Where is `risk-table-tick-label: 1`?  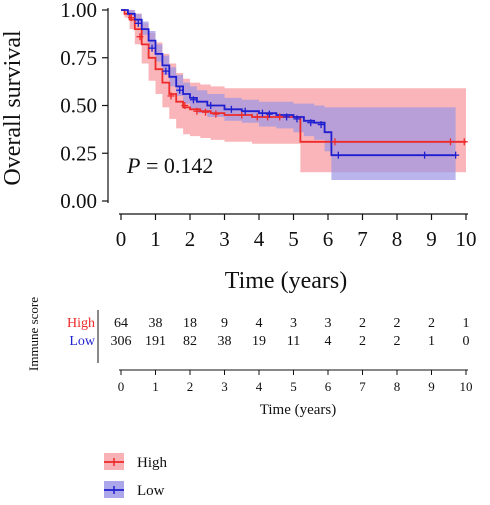 risk-table-tick-label: 1 is located at coordinates (155, 386).